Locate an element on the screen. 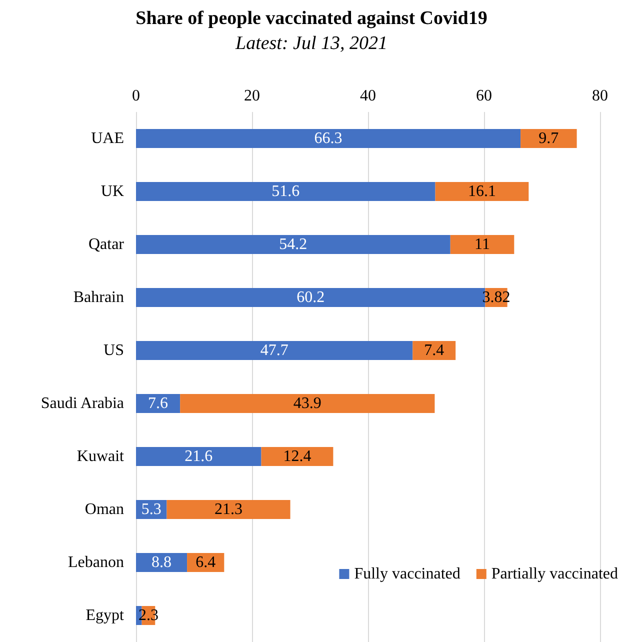  y-tick-label: Saudi Arabia is located at coordinates (82, 403).